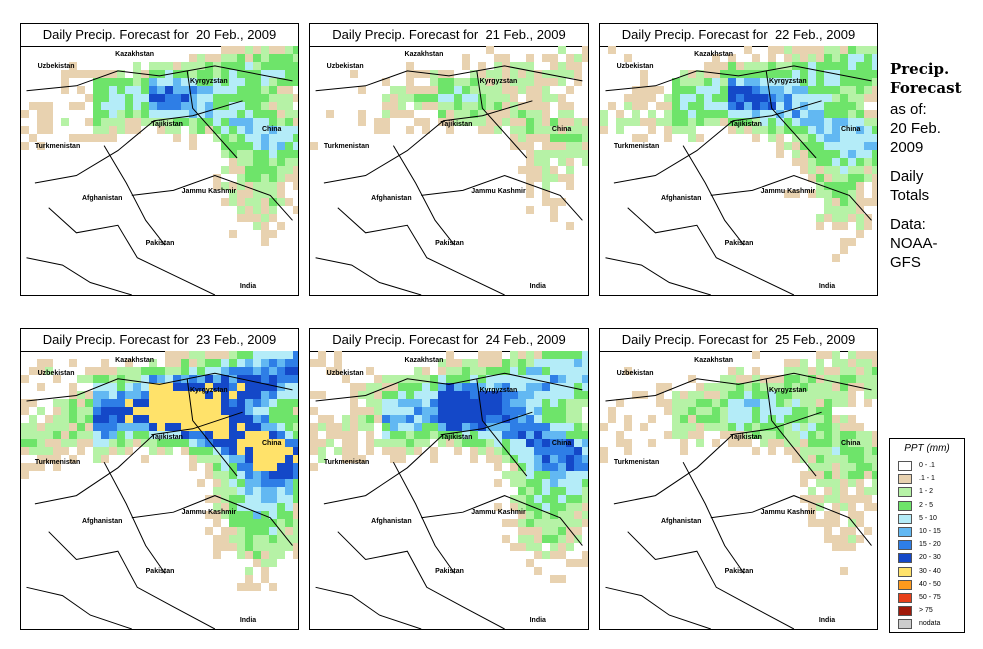 The height and width of the screenshot is (649, 983). What do you see at coordinates (905, 262) in the screenshot?
I see `data-source-2: GFS` at bounding box center [905, 262].